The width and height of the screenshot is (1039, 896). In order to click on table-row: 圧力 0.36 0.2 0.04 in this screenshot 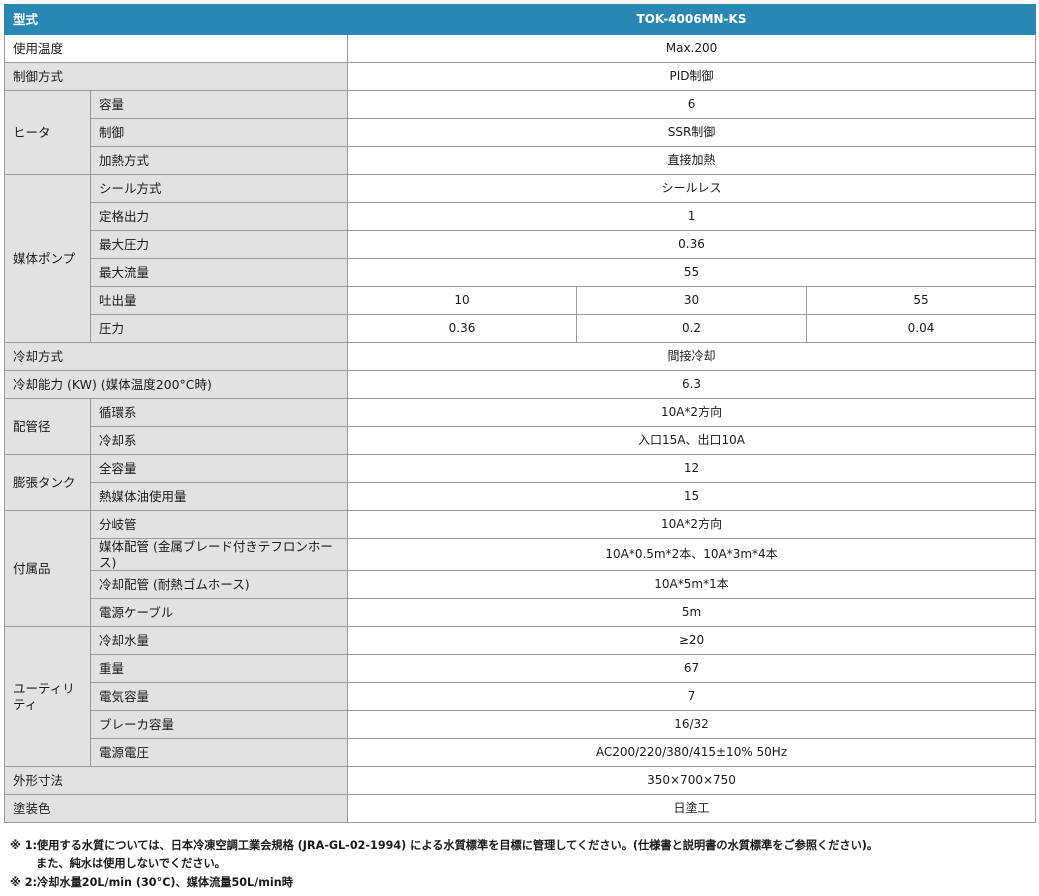, I will do `click(521, 328)`.